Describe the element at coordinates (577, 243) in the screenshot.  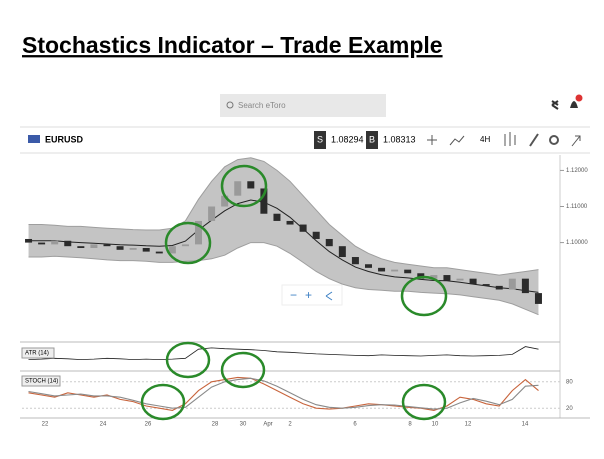
I see `y-tick-label: 1.10000` at that location.